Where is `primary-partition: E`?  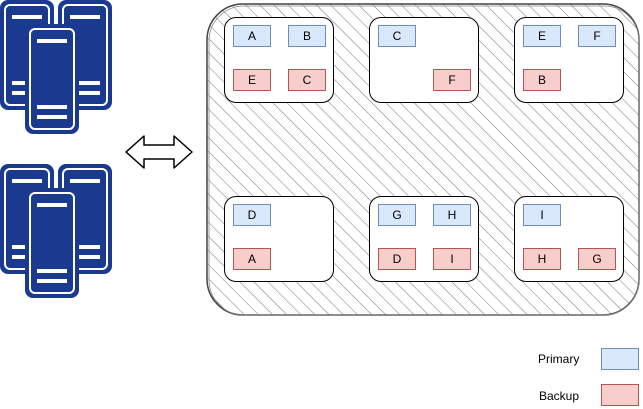 primary-partition: E is located at coordinates (542, 36).